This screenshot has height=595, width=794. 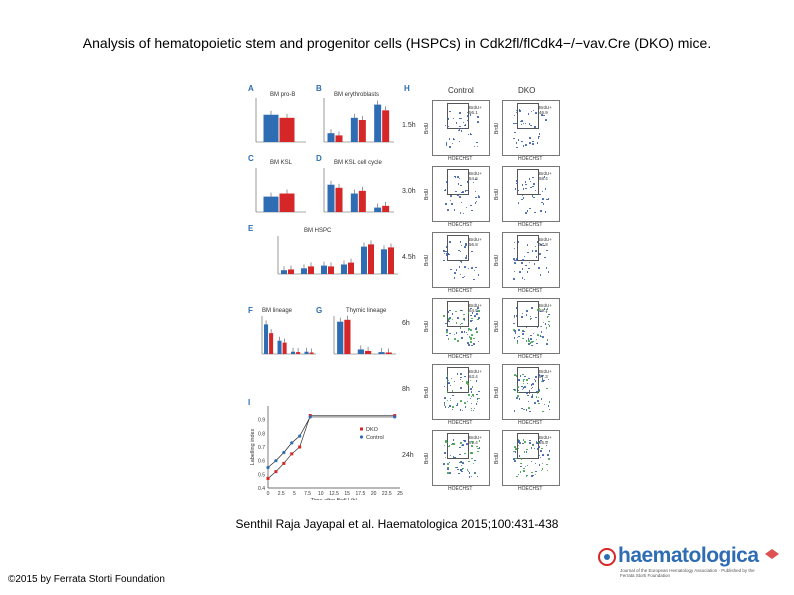 I want to click on flow-gate, so click(x=458, y=446).